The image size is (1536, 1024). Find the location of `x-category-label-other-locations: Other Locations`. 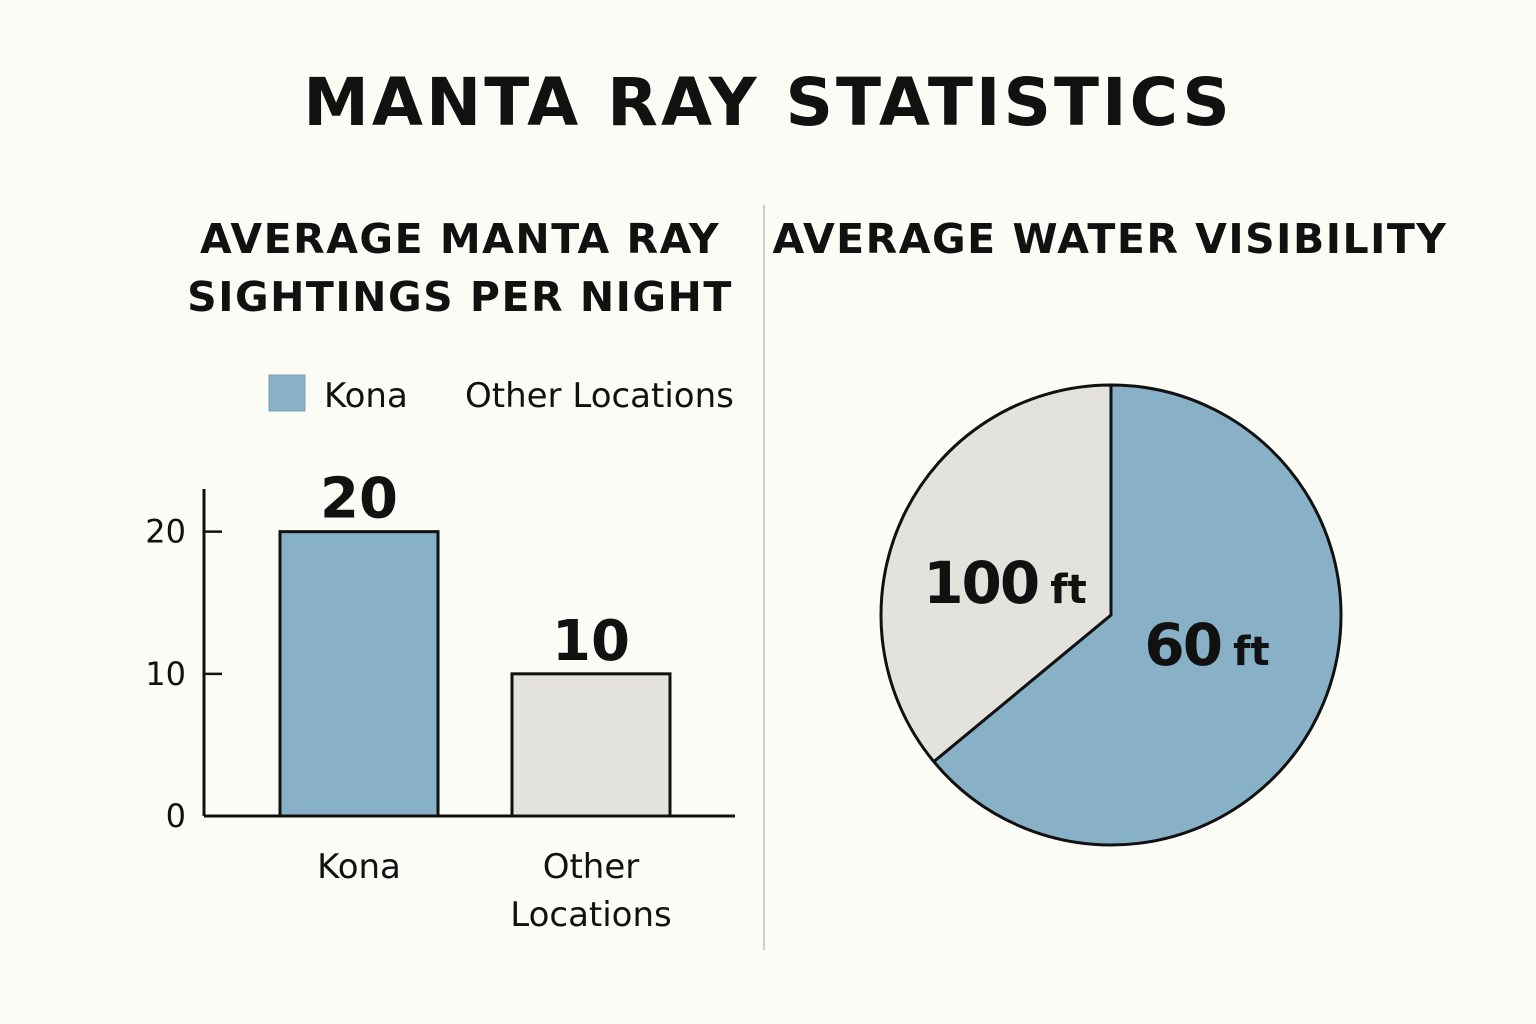

x-category-label-other-locations: Other Locations is located at coordinates (591, 891).